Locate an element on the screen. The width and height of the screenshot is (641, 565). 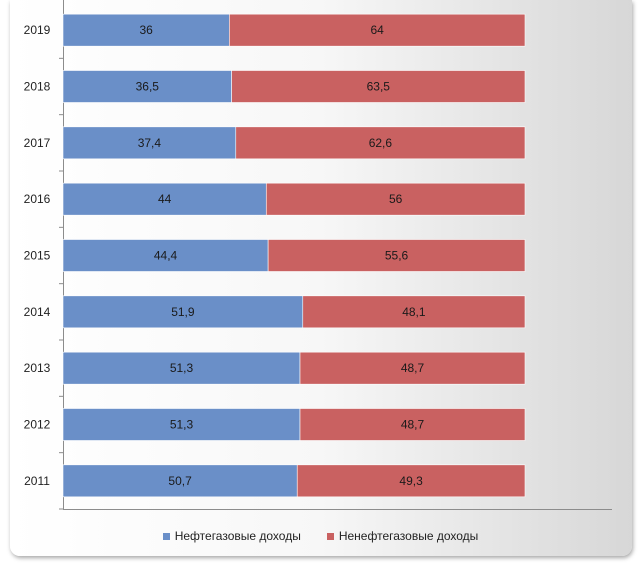
category-label: 2014 is located at coordinates (37, 312).